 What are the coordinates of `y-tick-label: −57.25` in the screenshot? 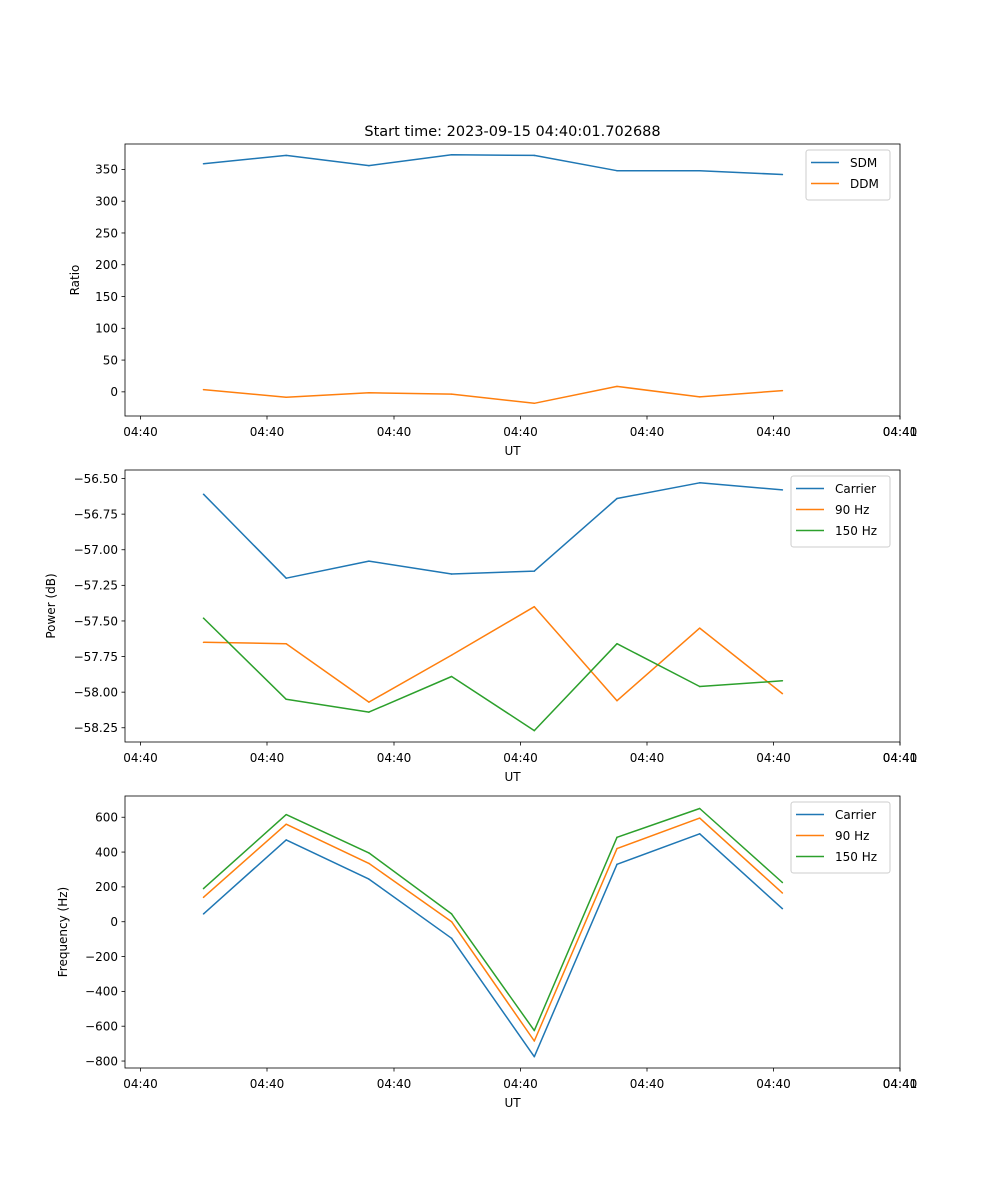 It's located at (96, 586).